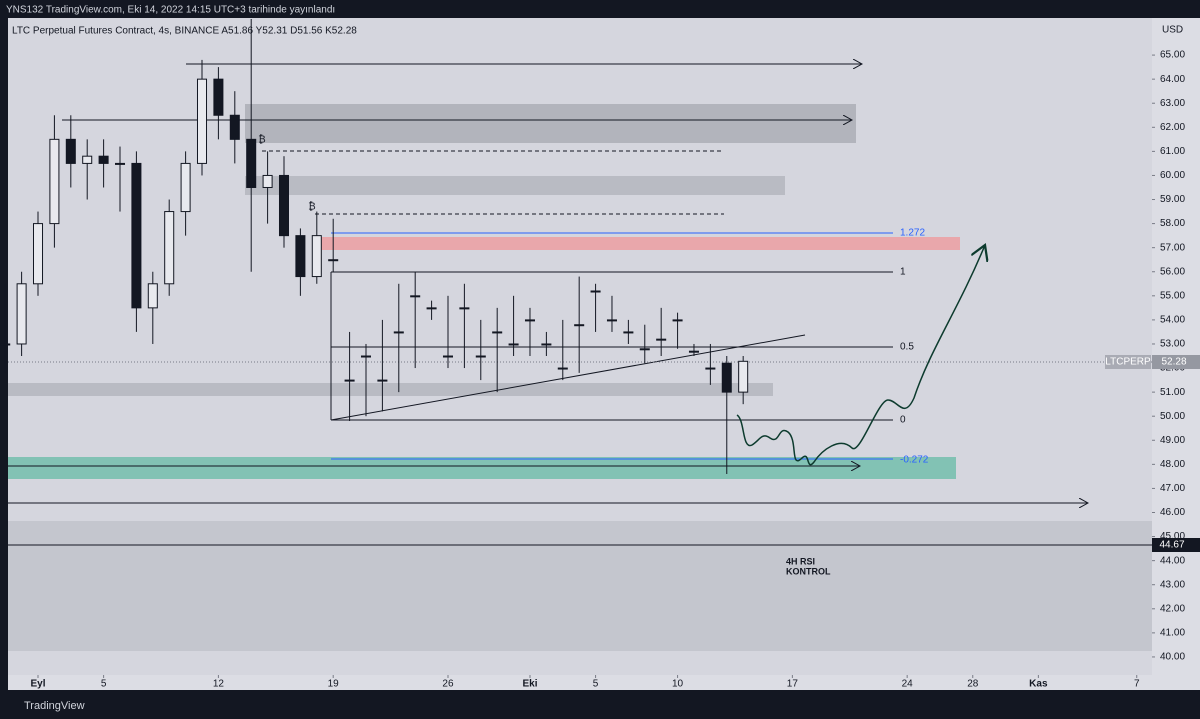 Image resolution: width=1200 pixels, height=719 pixels. Describe the element at coordinates (604, 682) in the screenshot. I see `time-axis` at that location.